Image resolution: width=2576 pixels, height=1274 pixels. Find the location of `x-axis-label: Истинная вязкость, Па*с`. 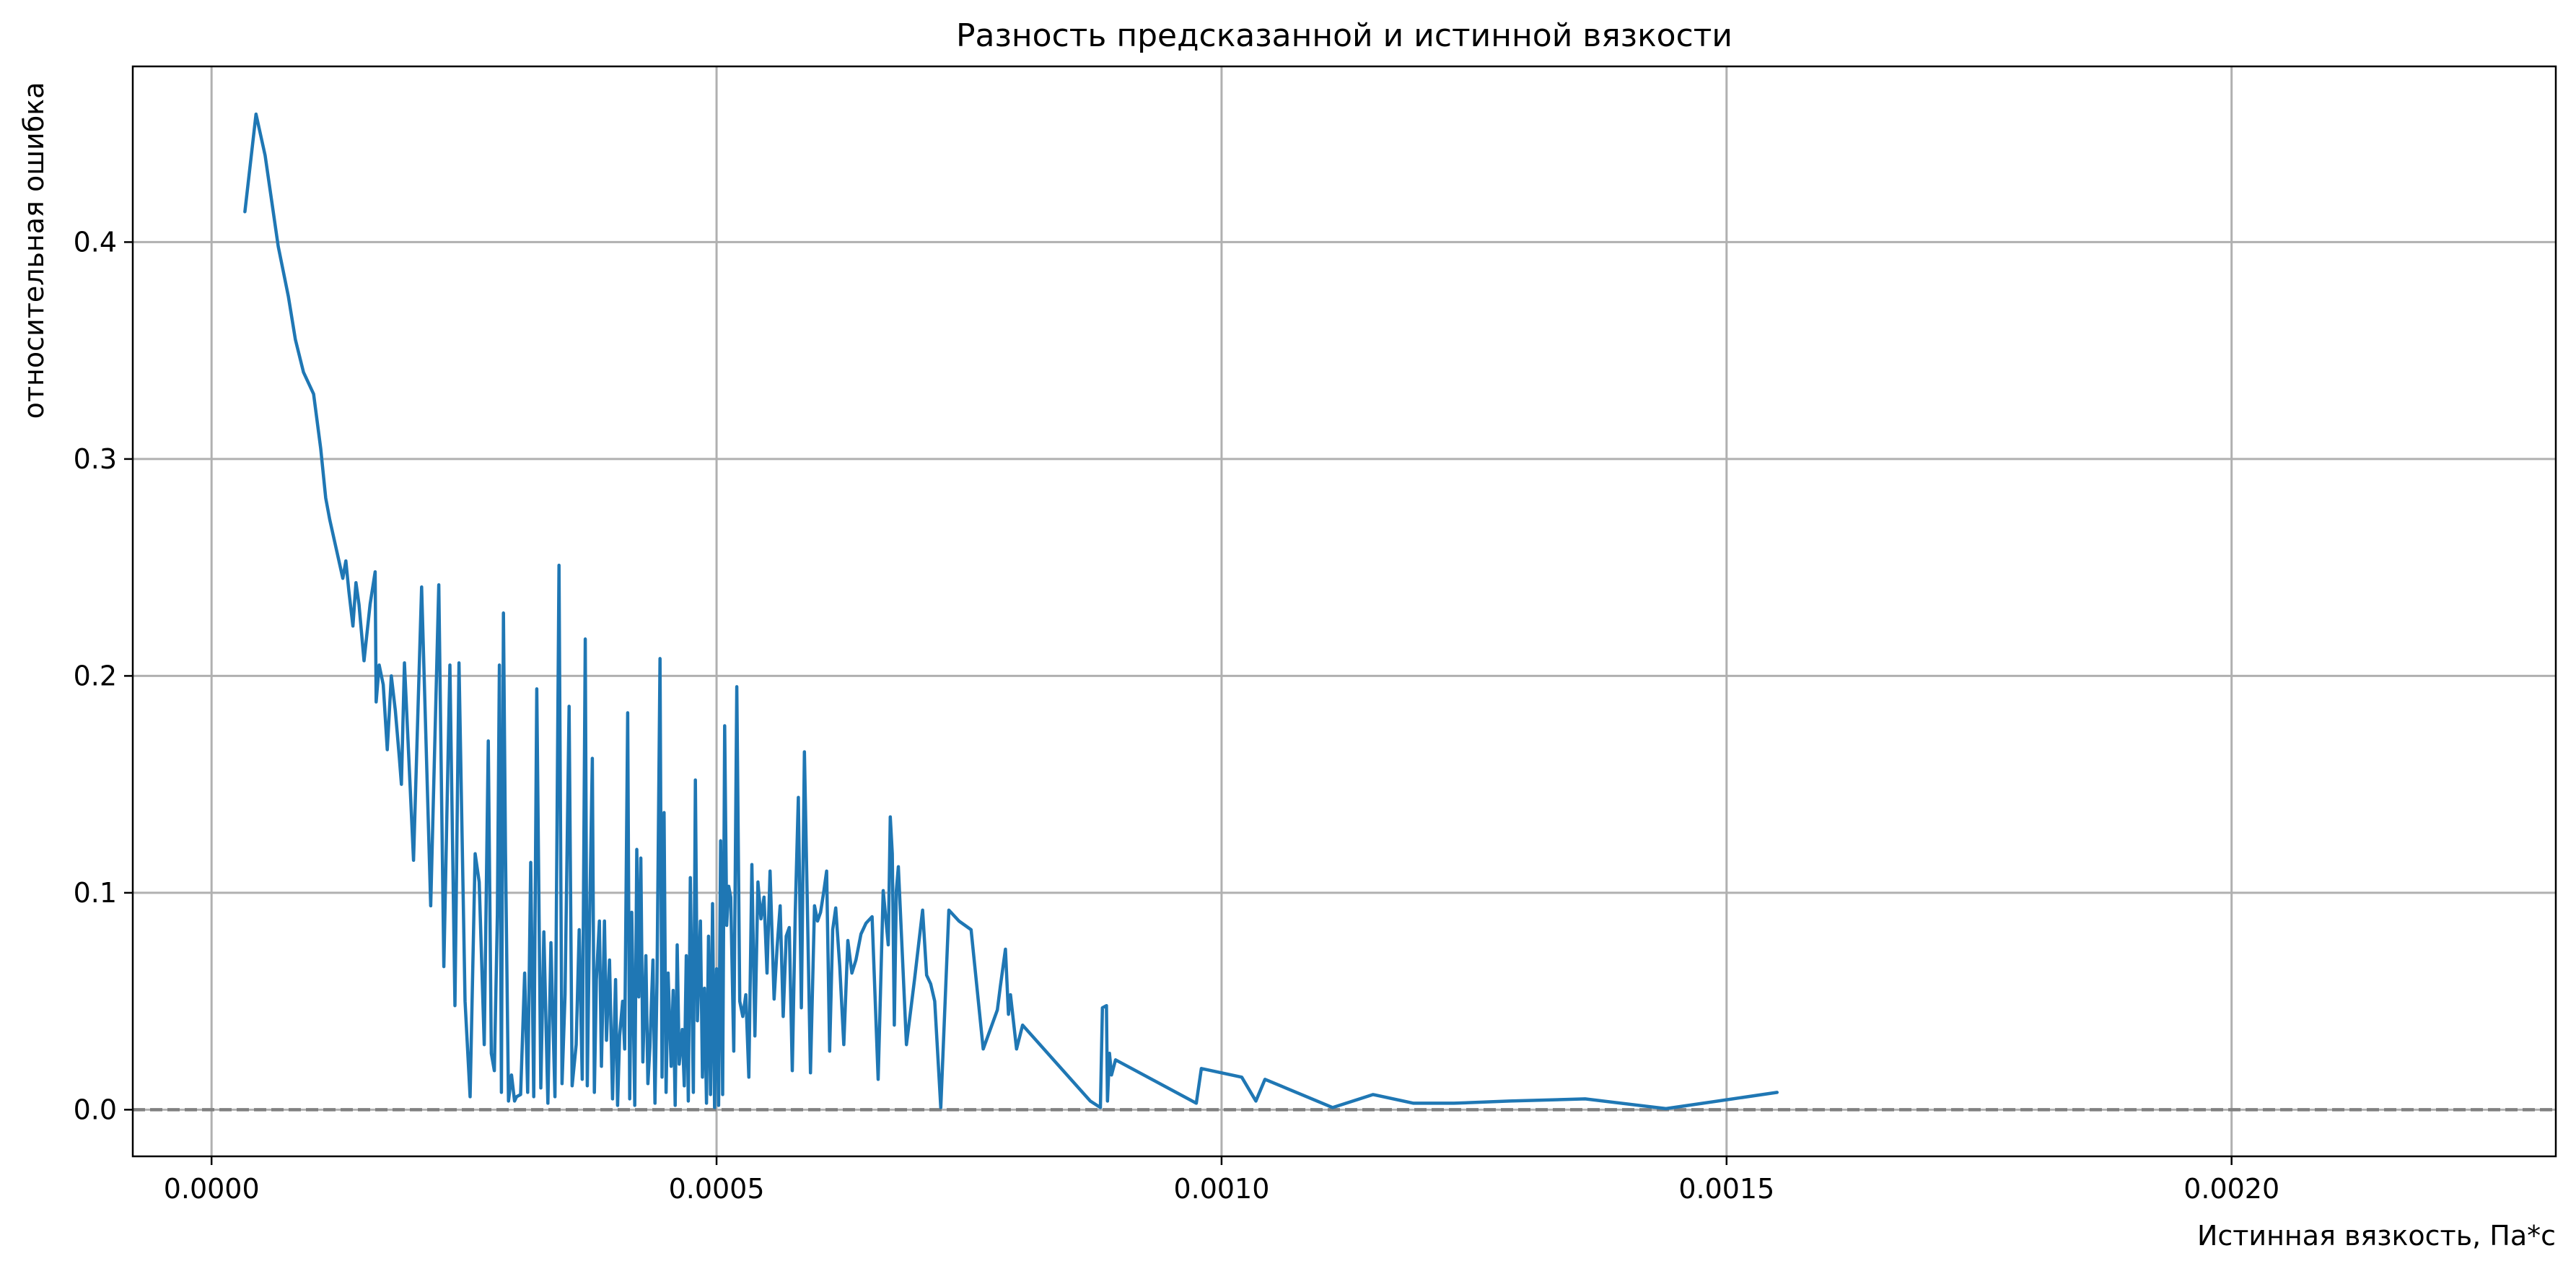

x-axis-label: Истинная вязкость, Па*с is located at coordinates (2376, 1236).